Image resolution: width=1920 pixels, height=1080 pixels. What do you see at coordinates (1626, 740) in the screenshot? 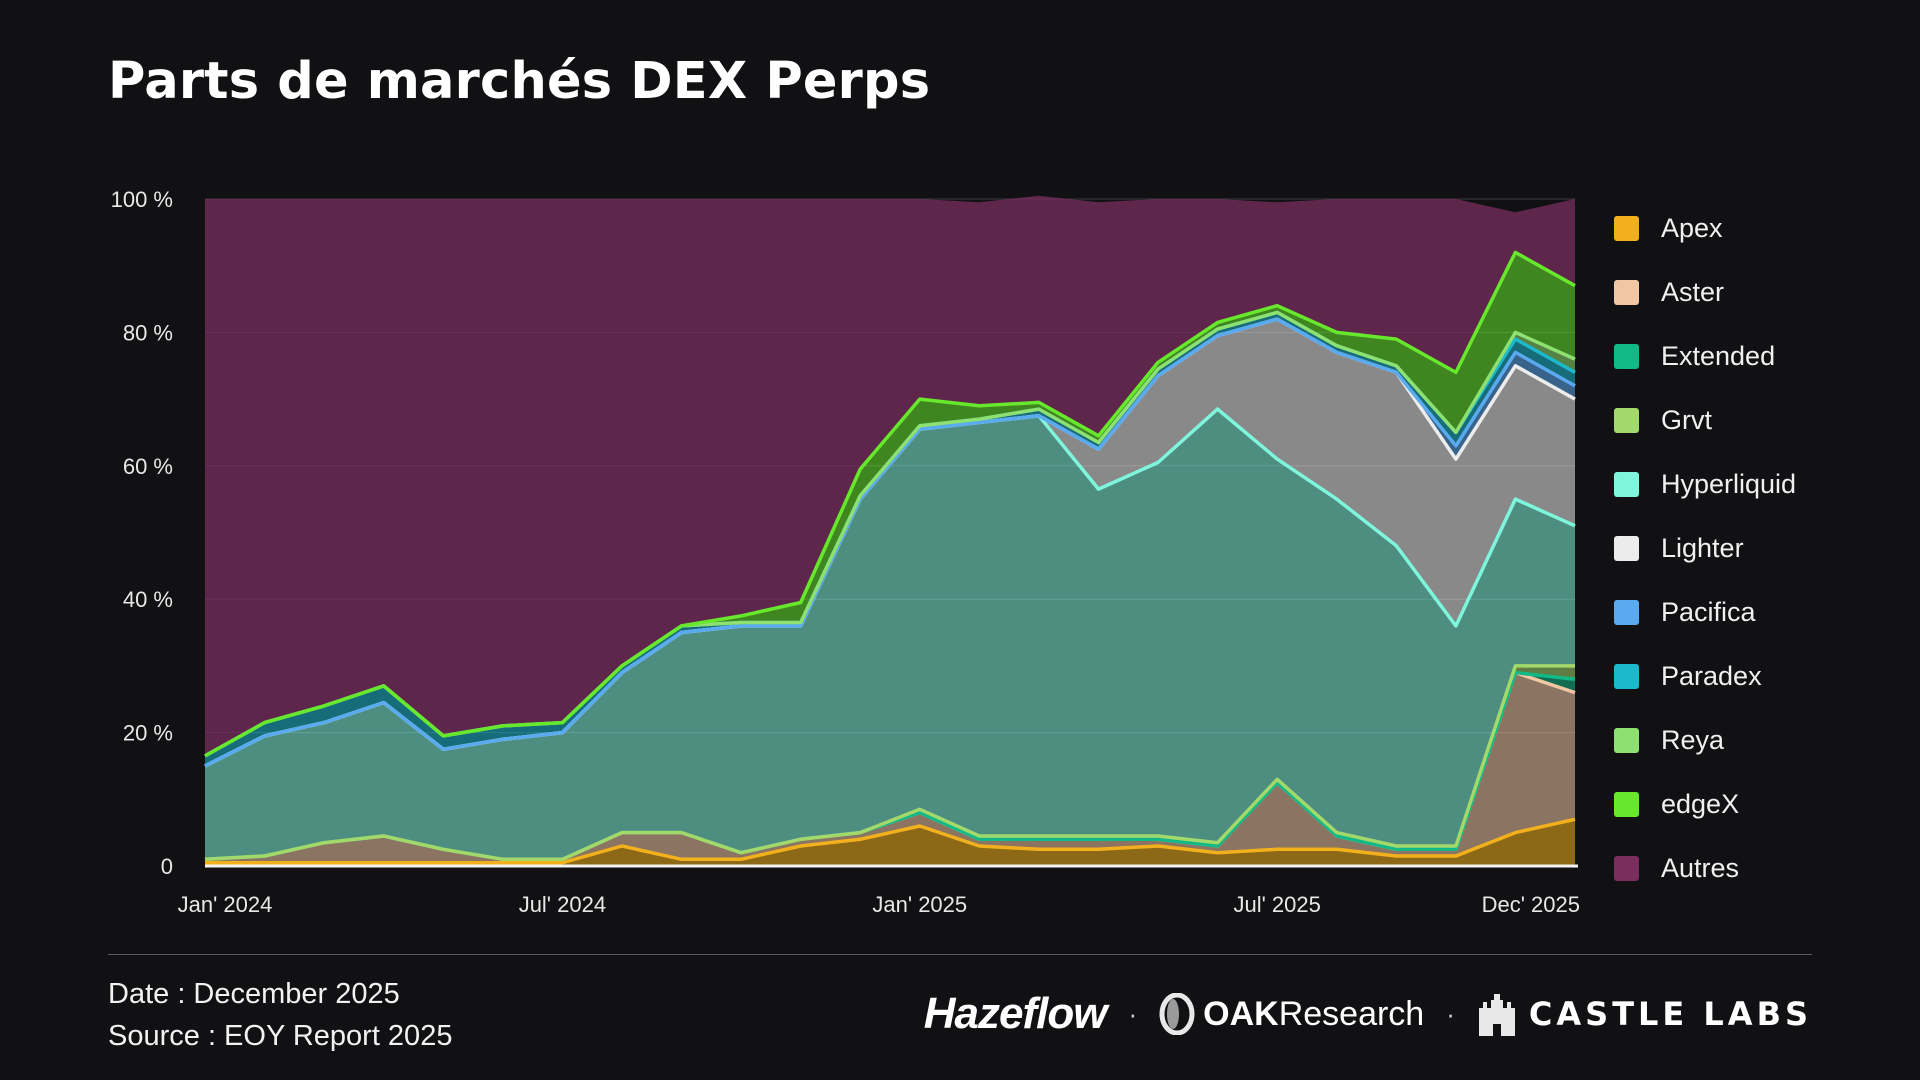
I see `legend-swatch-reya` at bounding box center [1626, 740].